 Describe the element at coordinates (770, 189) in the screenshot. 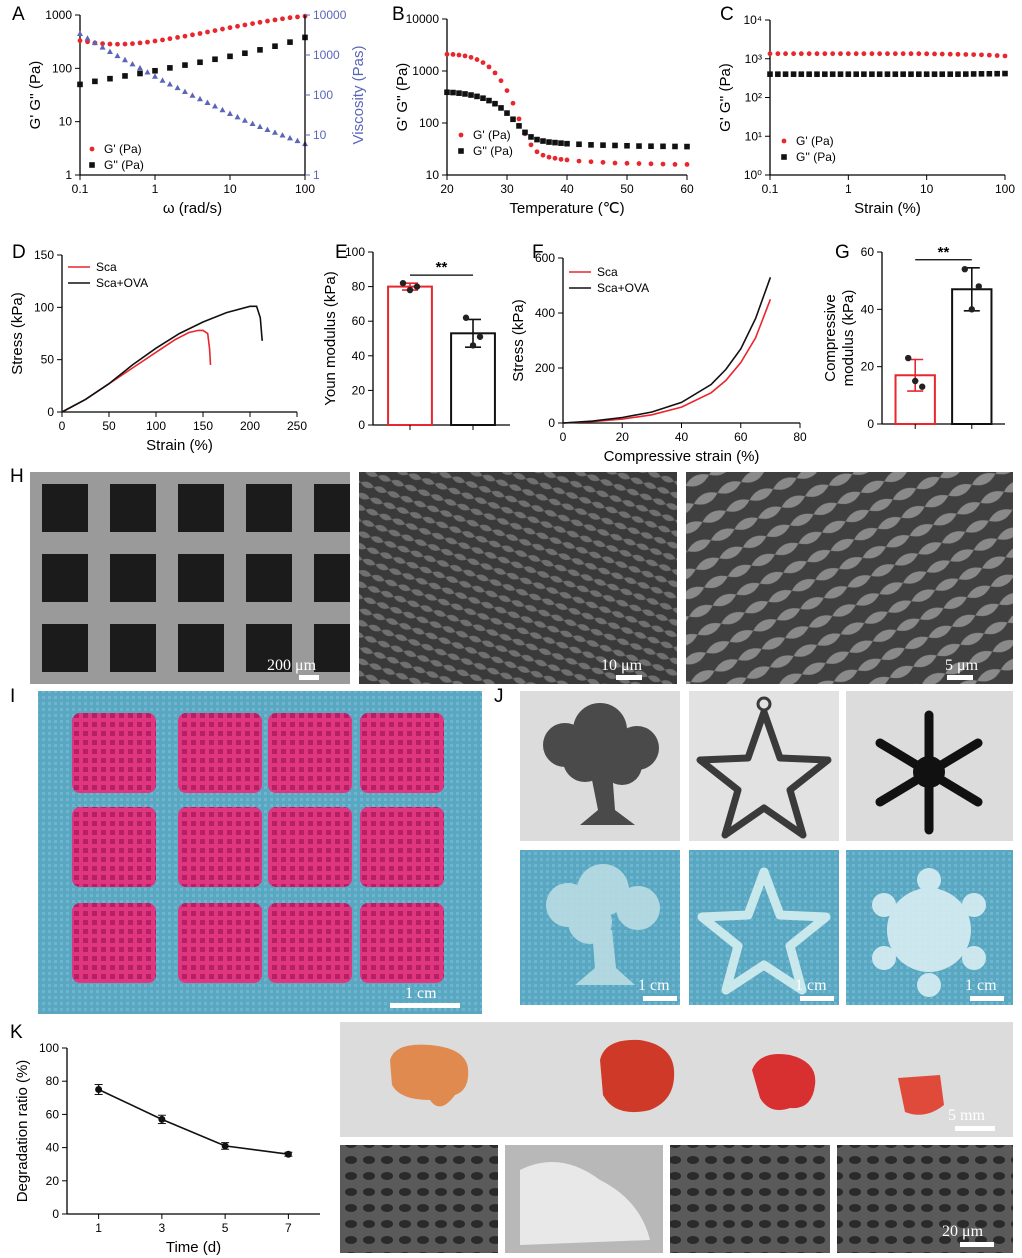

I see `x-tick-label: 0.1` at that location.